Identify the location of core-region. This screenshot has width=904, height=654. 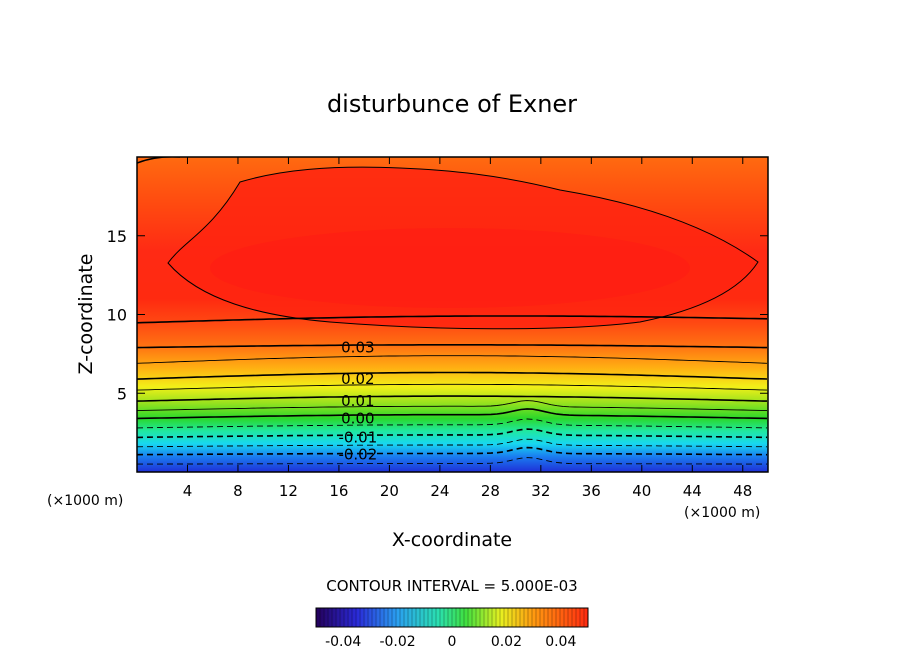
(450, 268).